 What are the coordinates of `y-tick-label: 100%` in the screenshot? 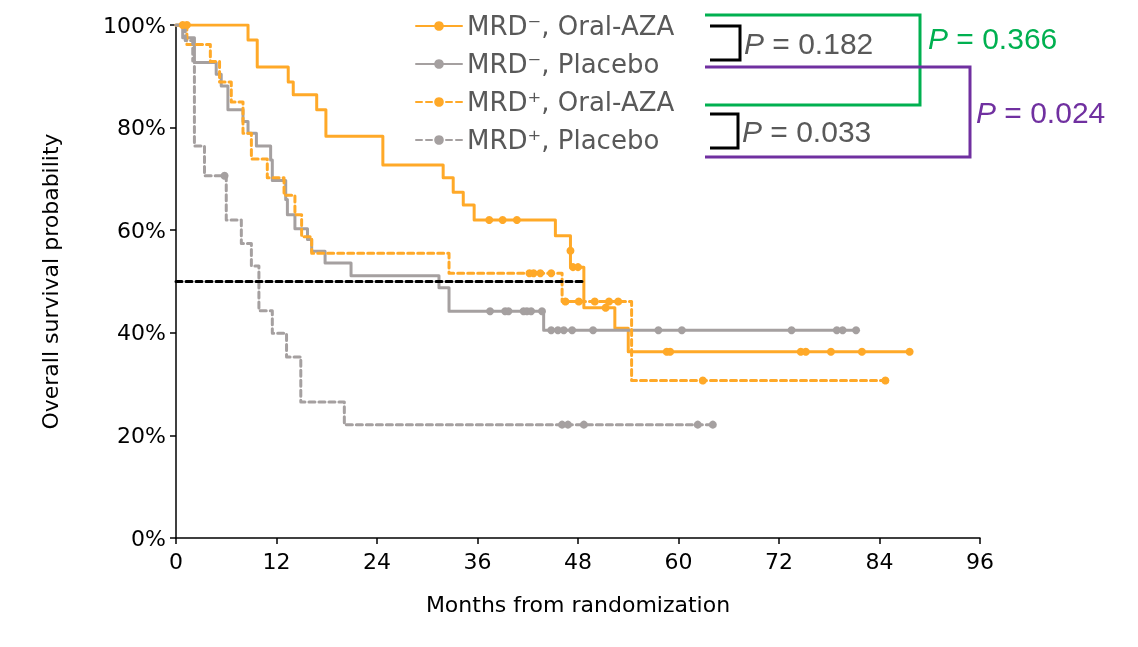 It's located at (134, 25).